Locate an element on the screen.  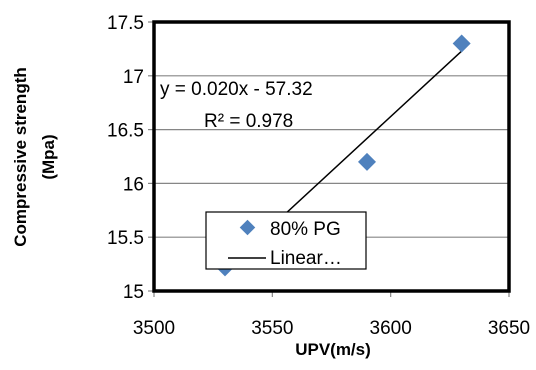
y-tick-label: 15.5 is located at coordinates (125, 238).